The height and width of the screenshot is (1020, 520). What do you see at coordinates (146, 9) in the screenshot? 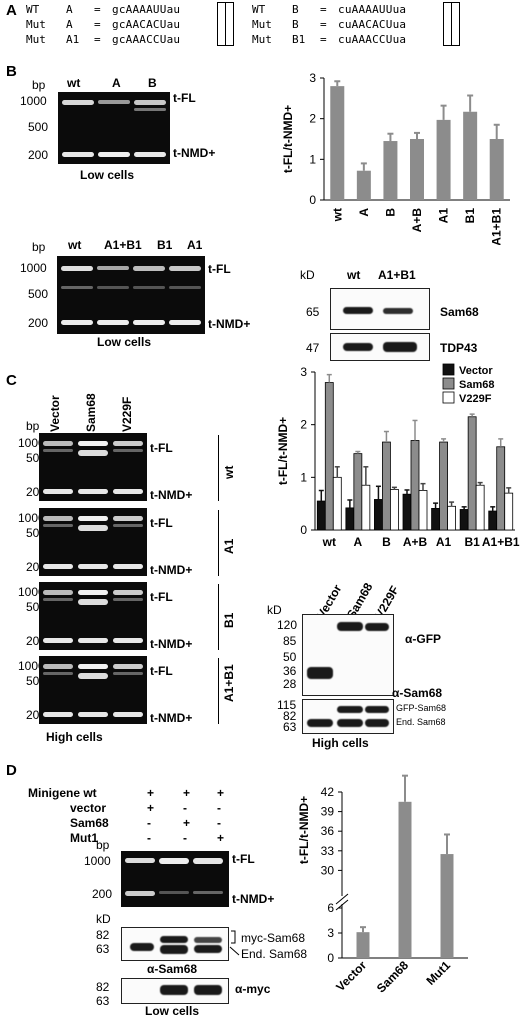
I see `sequence-text: gcAAAAUUau` at bounding box center [146, 9].